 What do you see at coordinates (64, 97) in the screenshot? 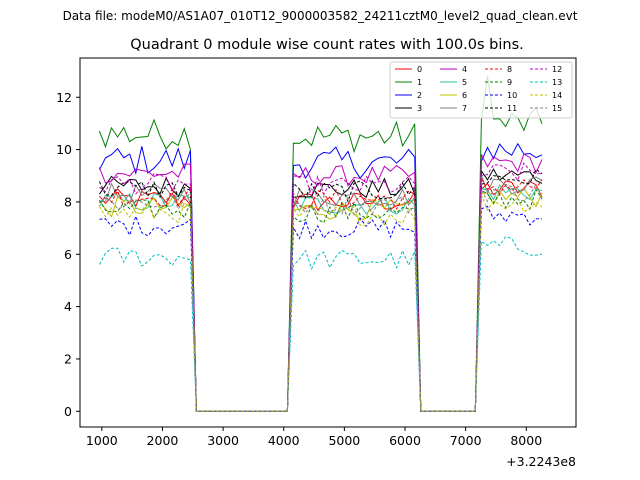
I see `y-tick-label: 12` at bounding box center [64, 97].